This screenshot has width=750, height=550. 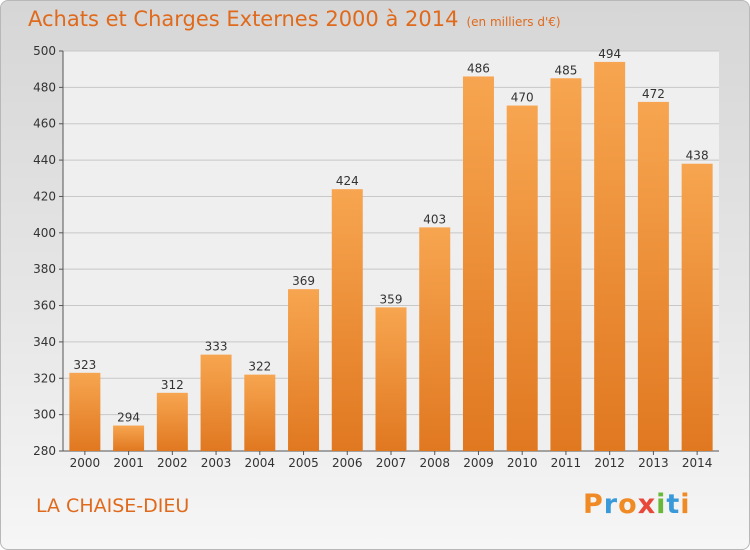 I want to click on bar-2004, so click(x=260, y=412).